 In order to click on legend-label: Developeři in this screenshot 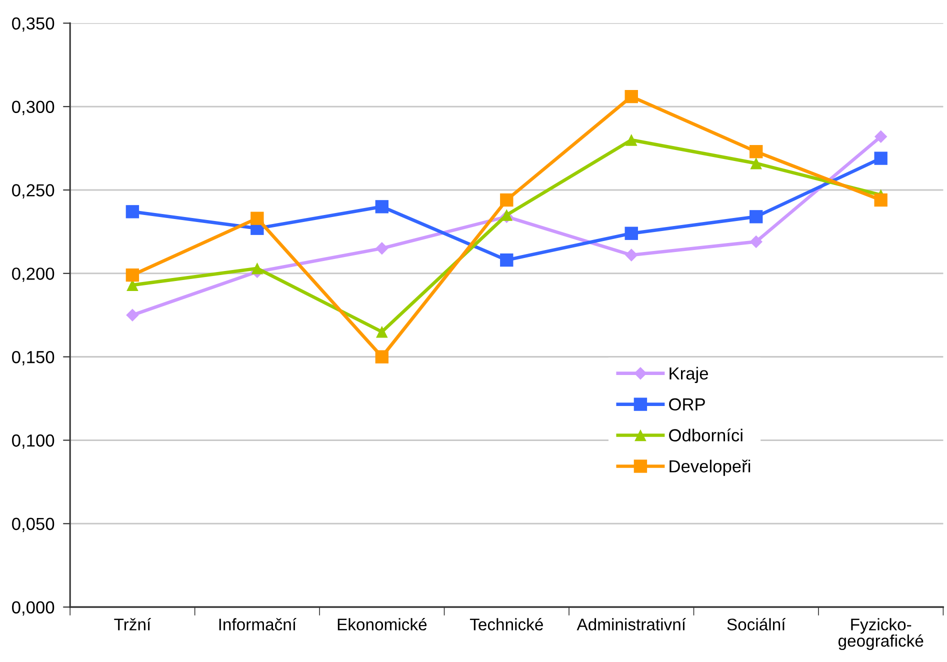, I will do `click(710, 468)`.